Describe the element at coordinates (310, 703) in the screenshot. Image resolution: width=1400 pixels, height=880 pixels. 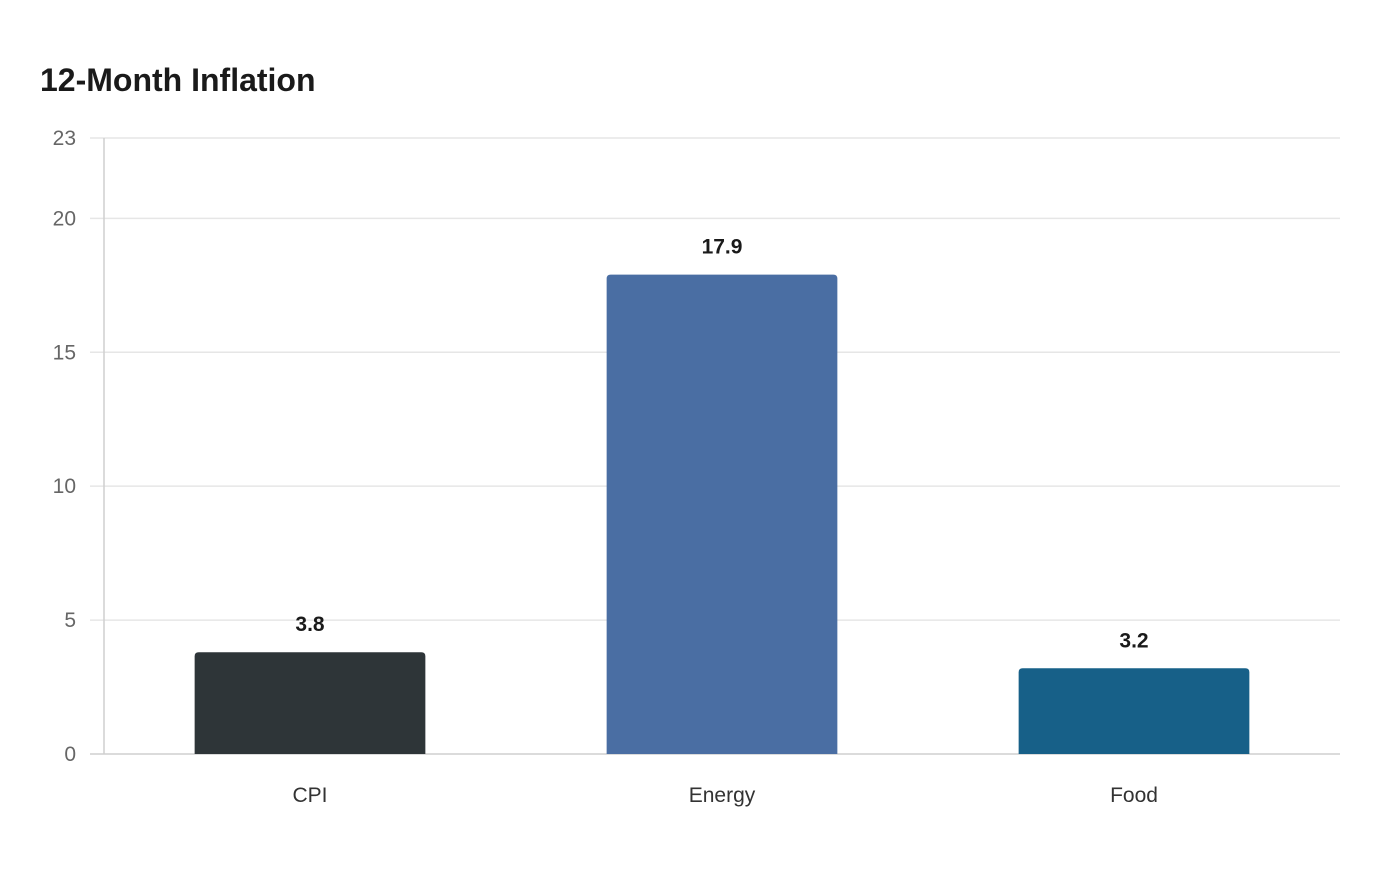
I see `bar-cpi` at that location.